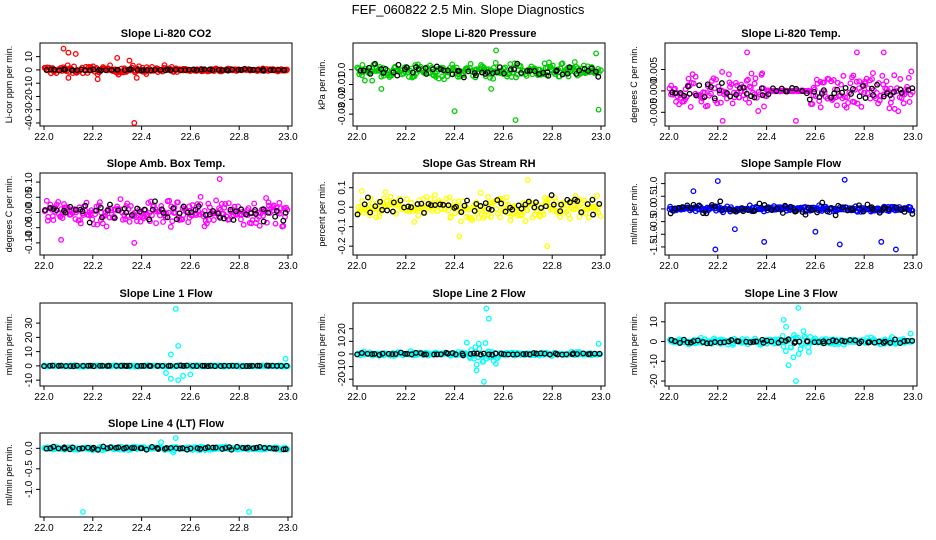  What do you see at coordinates (342, 69) in the screenshot?
I see `y-tick-label: 0.0` at bounding box center [342, 69].